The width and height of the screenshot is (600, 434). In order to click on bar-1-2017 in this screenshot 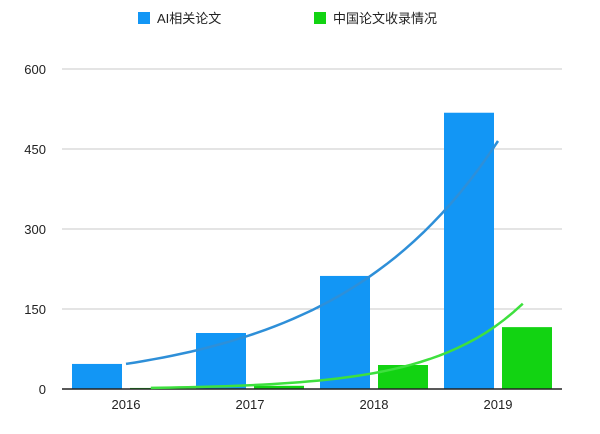, I will do `click(279, 387)`.